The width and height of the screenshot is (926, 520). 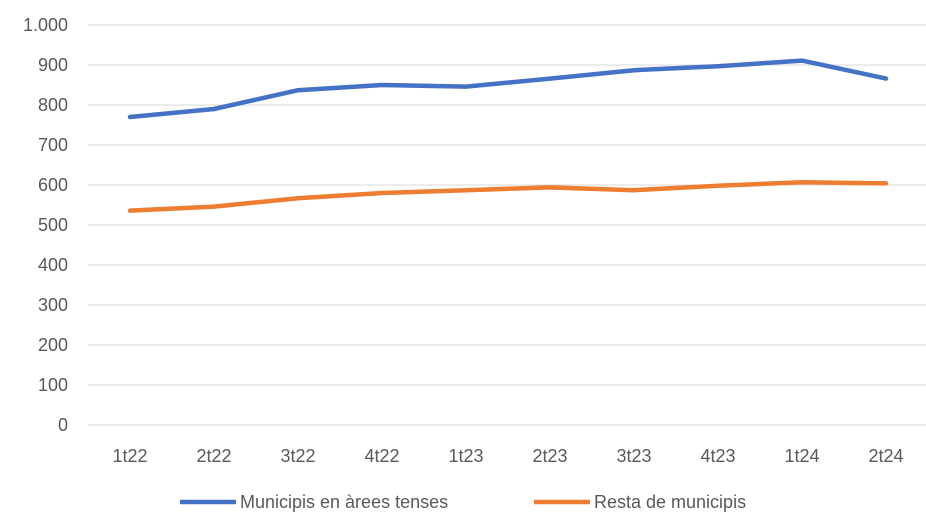 I want to click on legend-label: Municipis en àrees tenses, so click(x=344, y=502).